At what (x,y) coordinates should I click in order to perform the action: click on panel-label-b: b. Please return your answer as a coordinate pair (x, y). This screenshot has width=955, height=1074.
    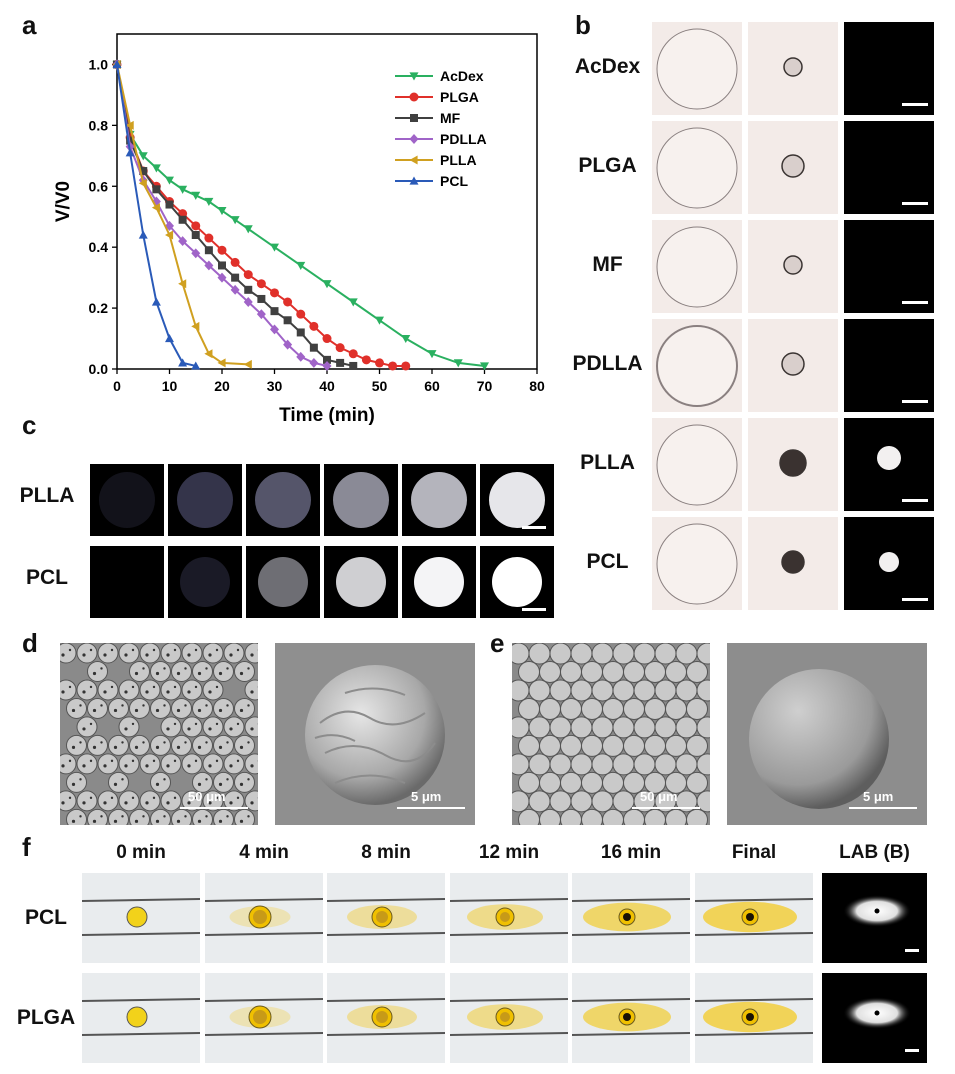
    Looking at the image, I should click on (583, 25).